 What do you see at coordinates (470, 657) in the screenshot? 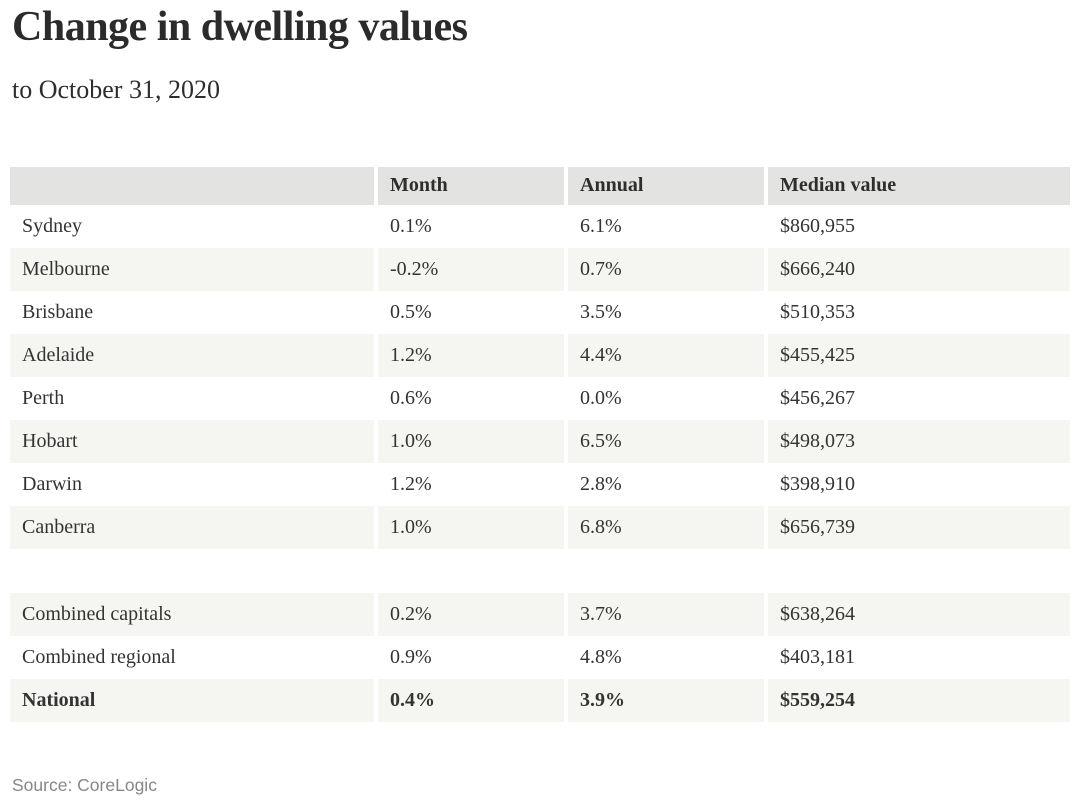
I see `month-value: 0.9%` at bounding box center [470, 657].